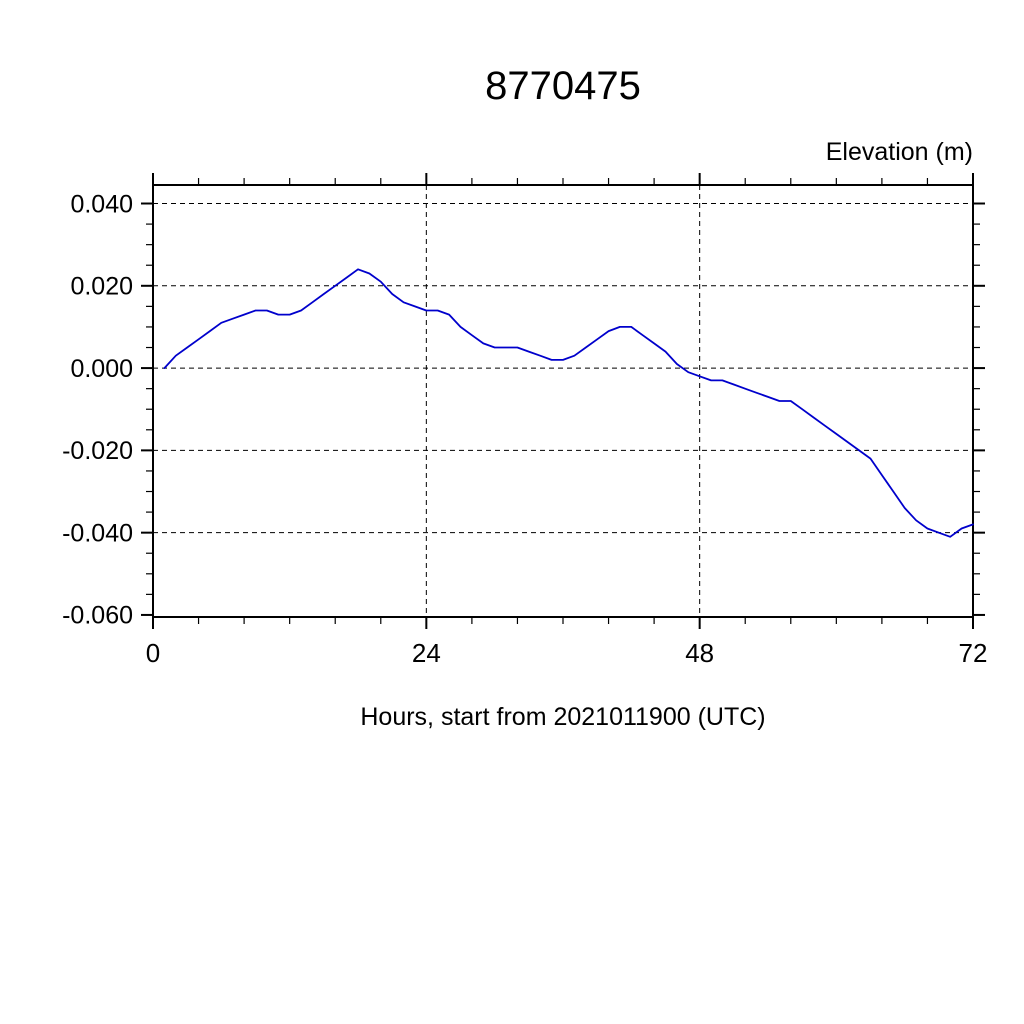  I want to click on y-axis-title: Elevation (m), so click(899, 152).